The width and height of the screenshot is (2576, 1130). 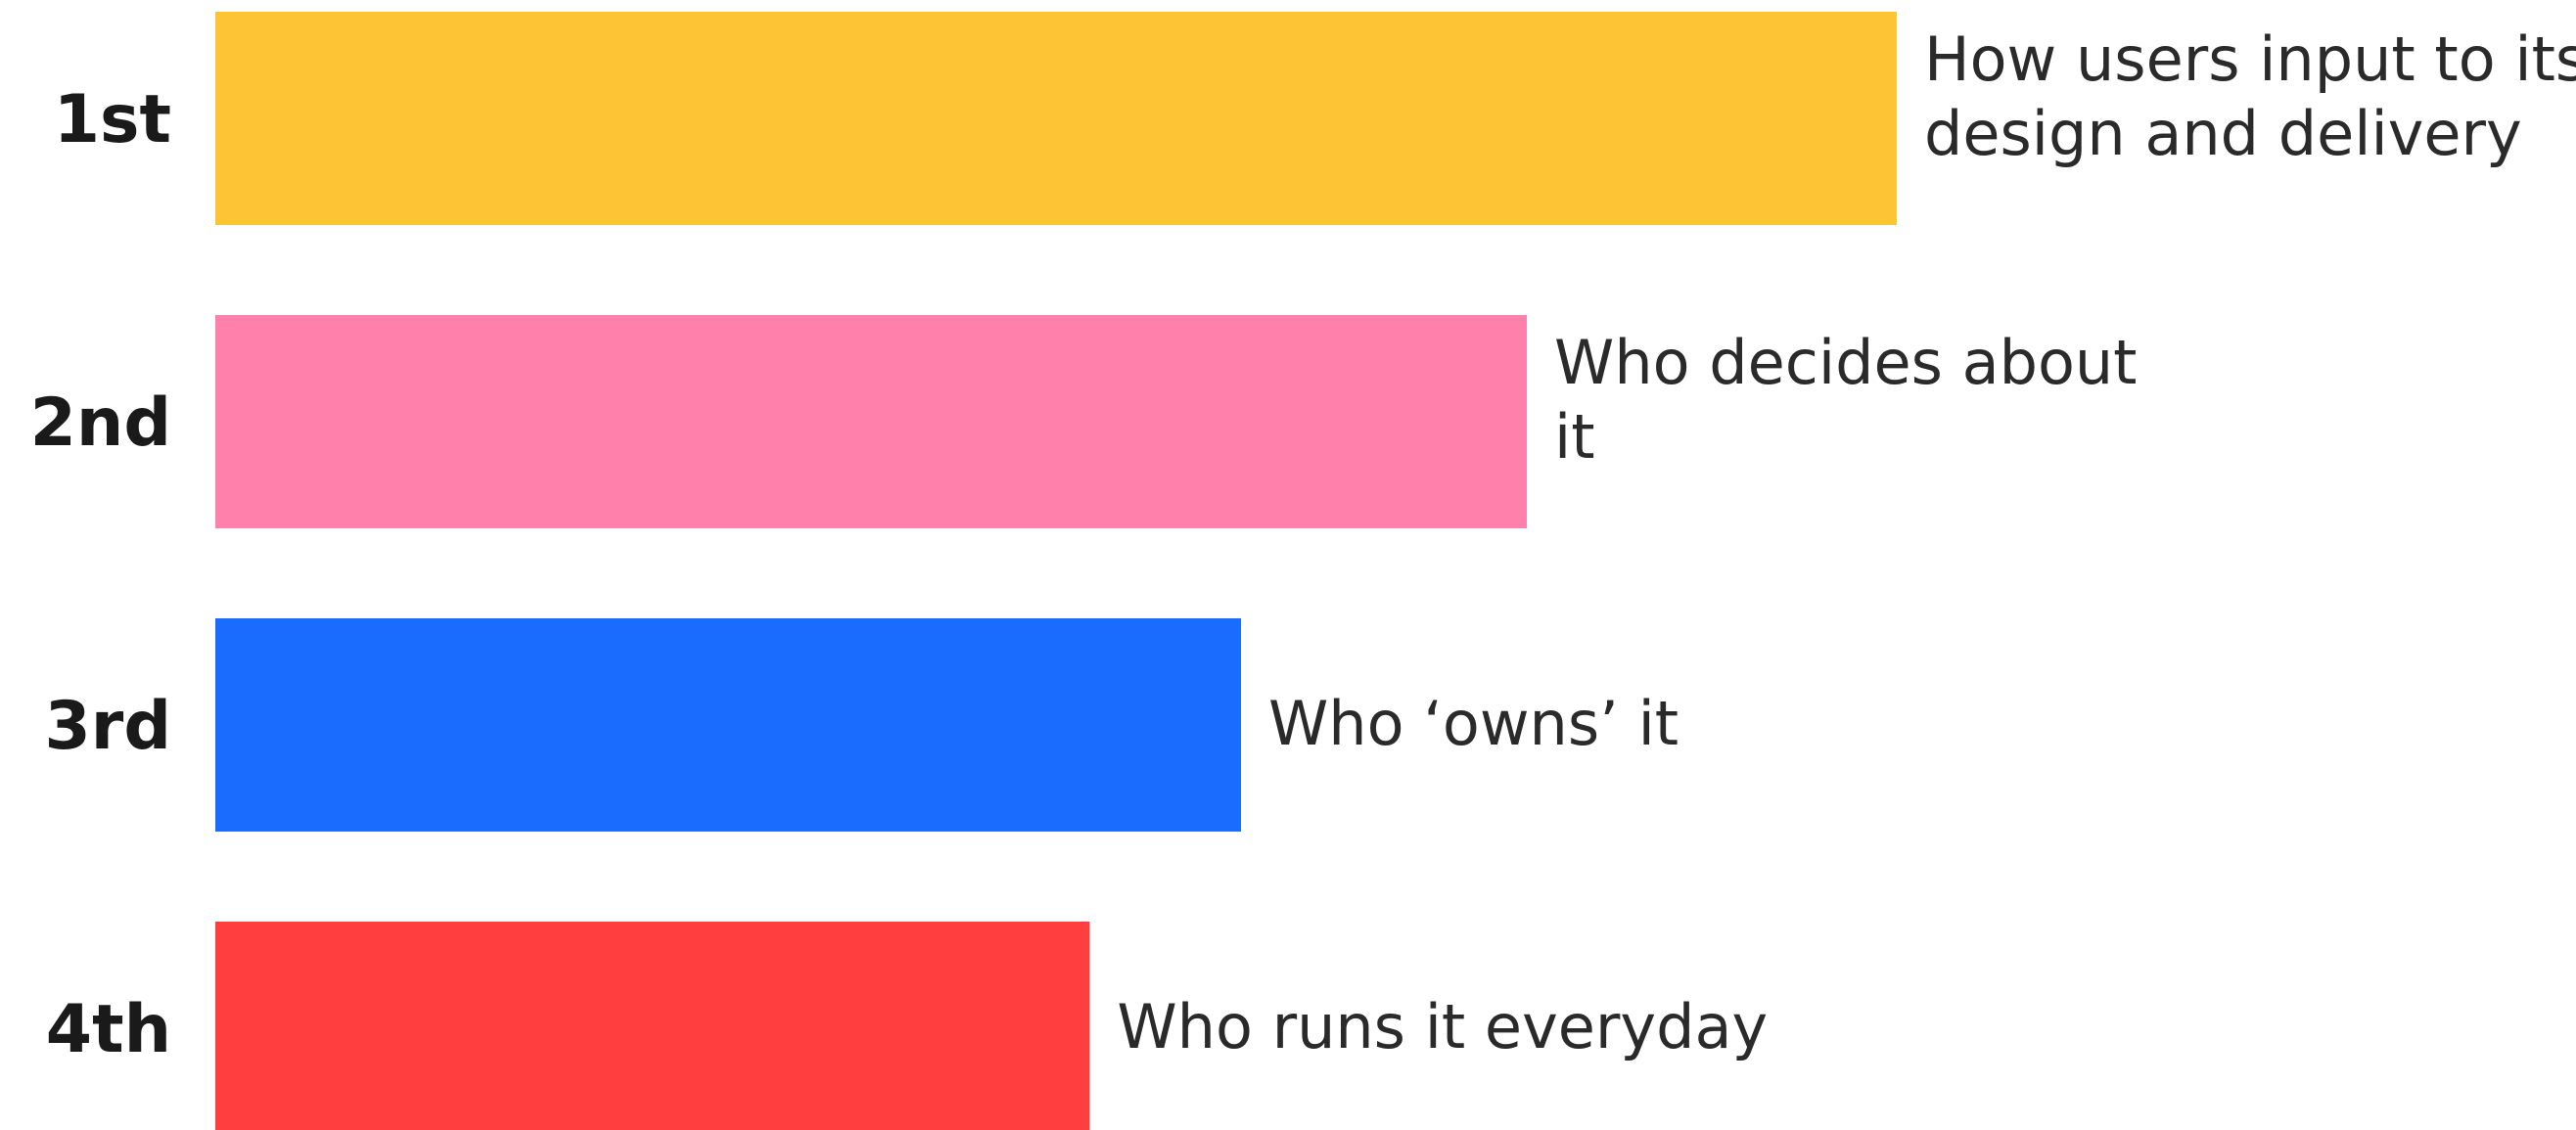 What do you see at coordinates (100, 423) in the screenshot?
I see `rank-label-2: 2nd` at bounding box center [100, 423].